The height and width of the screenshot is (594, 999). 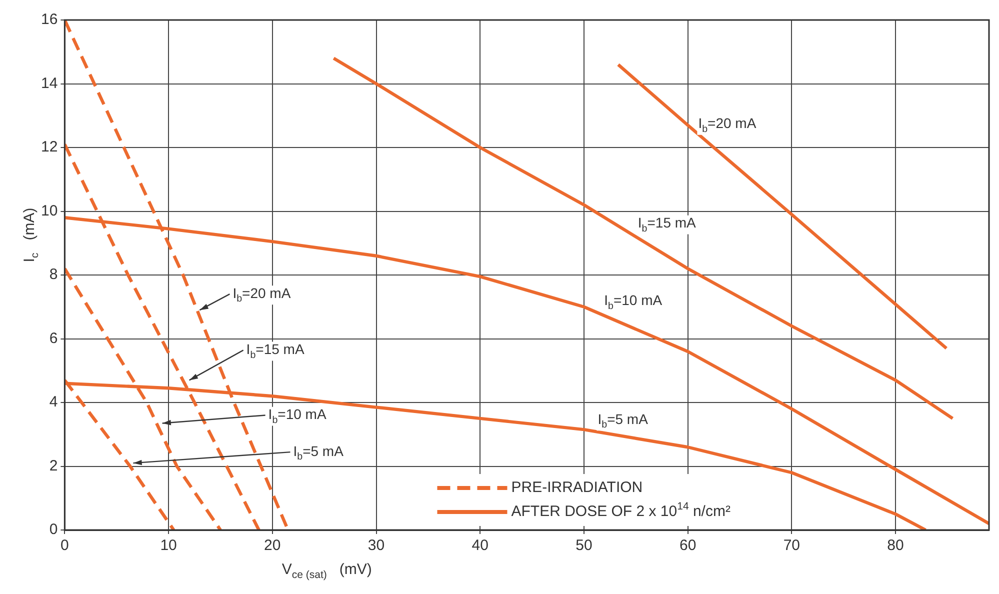 I want to click on x-tick-label: 10, so click(x=168, y=545).